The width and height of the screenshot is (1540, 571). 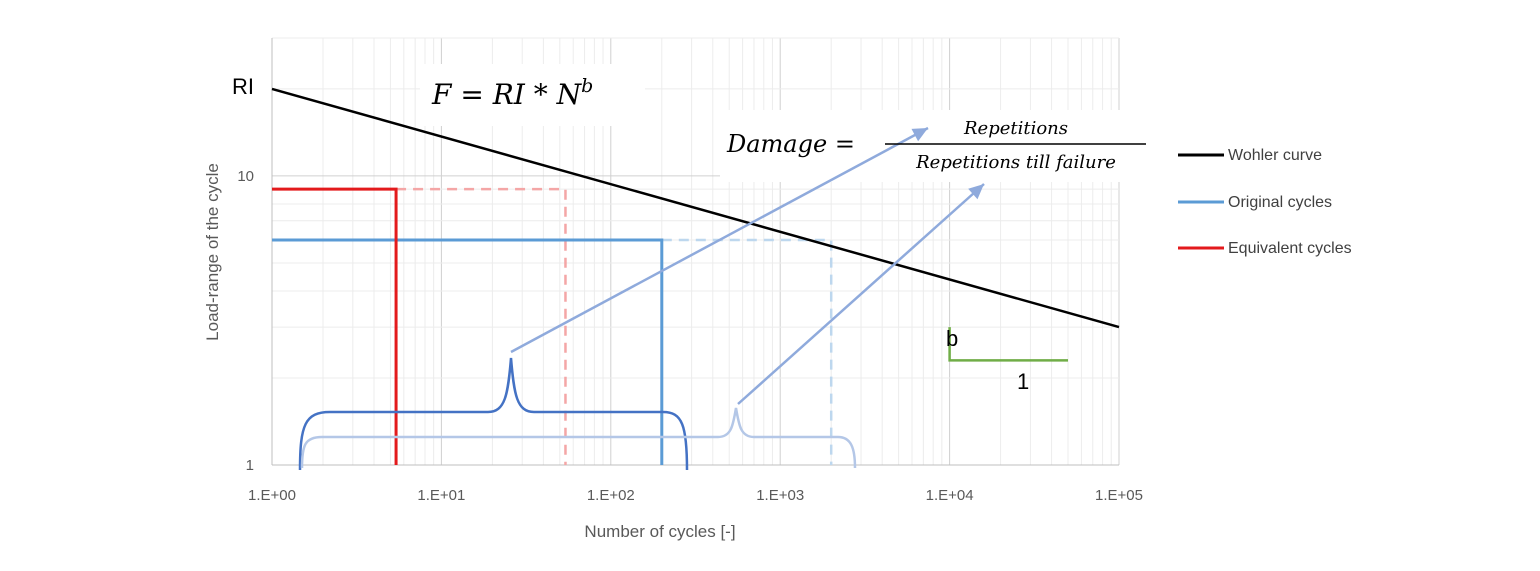 I want to click on formula-box, so click(x=532, y=95).